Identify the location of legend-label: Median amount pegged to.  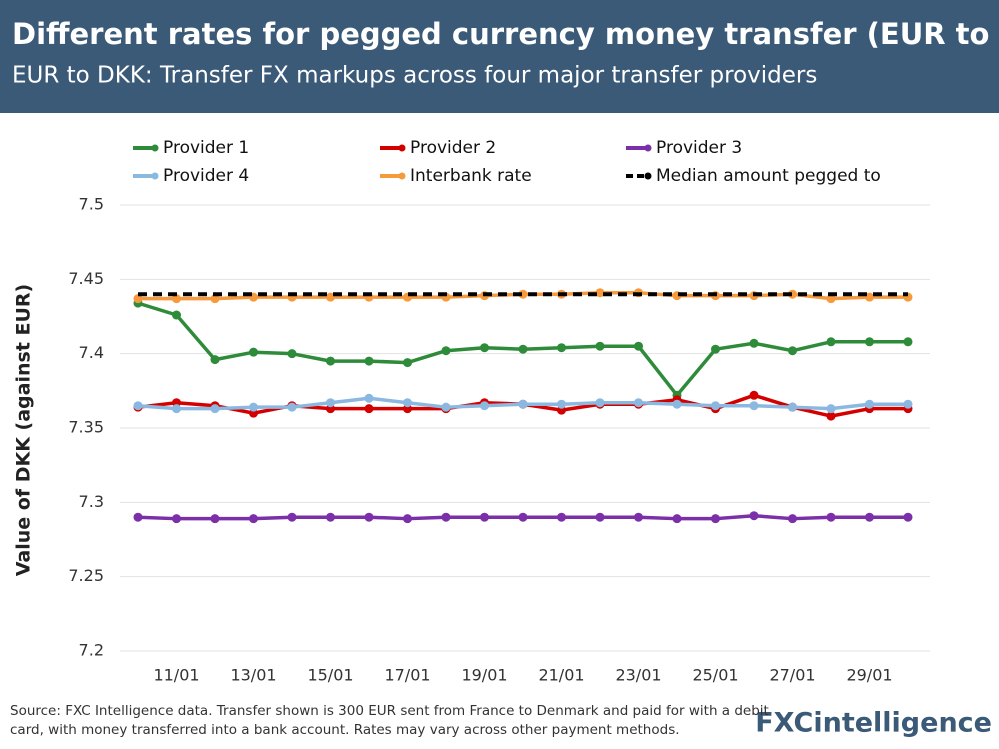
(768, 176).